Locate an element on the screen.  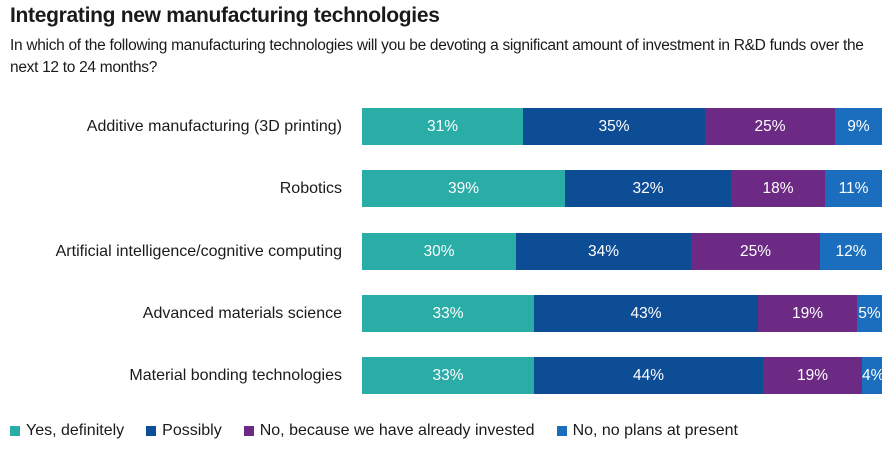
bar-segment: 11% is located at coordinates (853, 188).